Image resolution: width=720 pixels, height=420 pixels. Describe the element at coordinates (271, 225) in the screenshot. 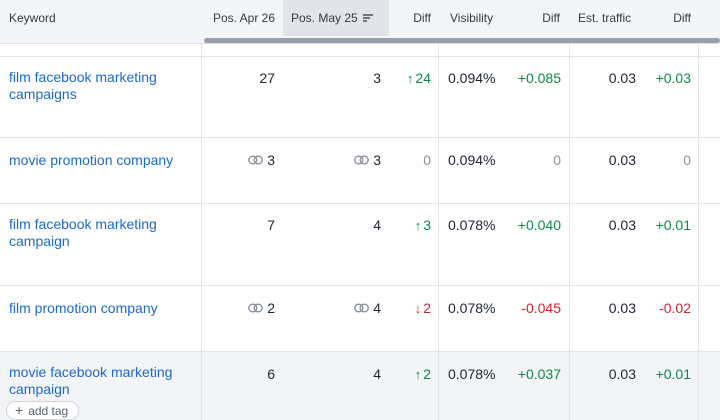

I see `pos-apr-value: 7` at that location.